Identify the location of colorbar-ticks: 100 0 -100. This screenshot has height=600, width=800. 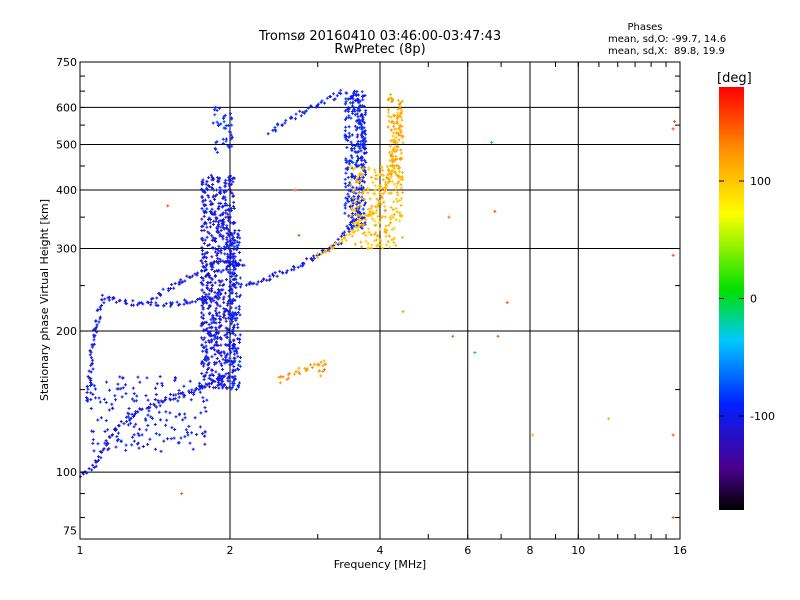
(747, 299).